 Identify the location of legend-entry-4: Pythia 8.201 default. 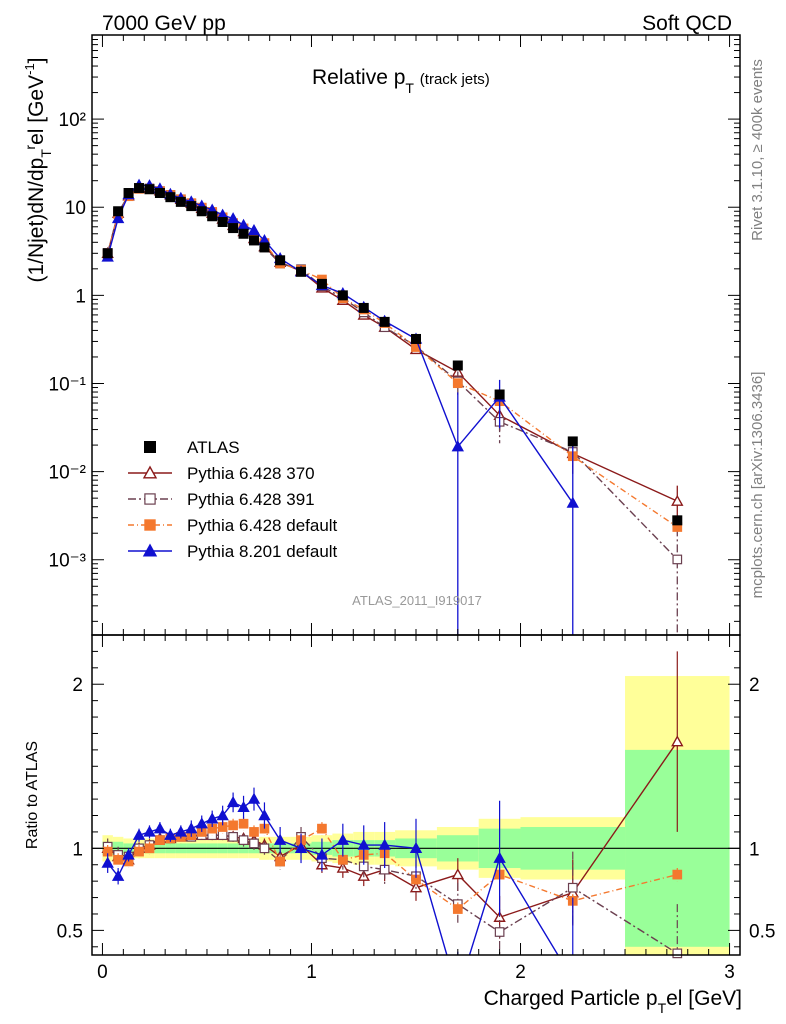
(233, 551).